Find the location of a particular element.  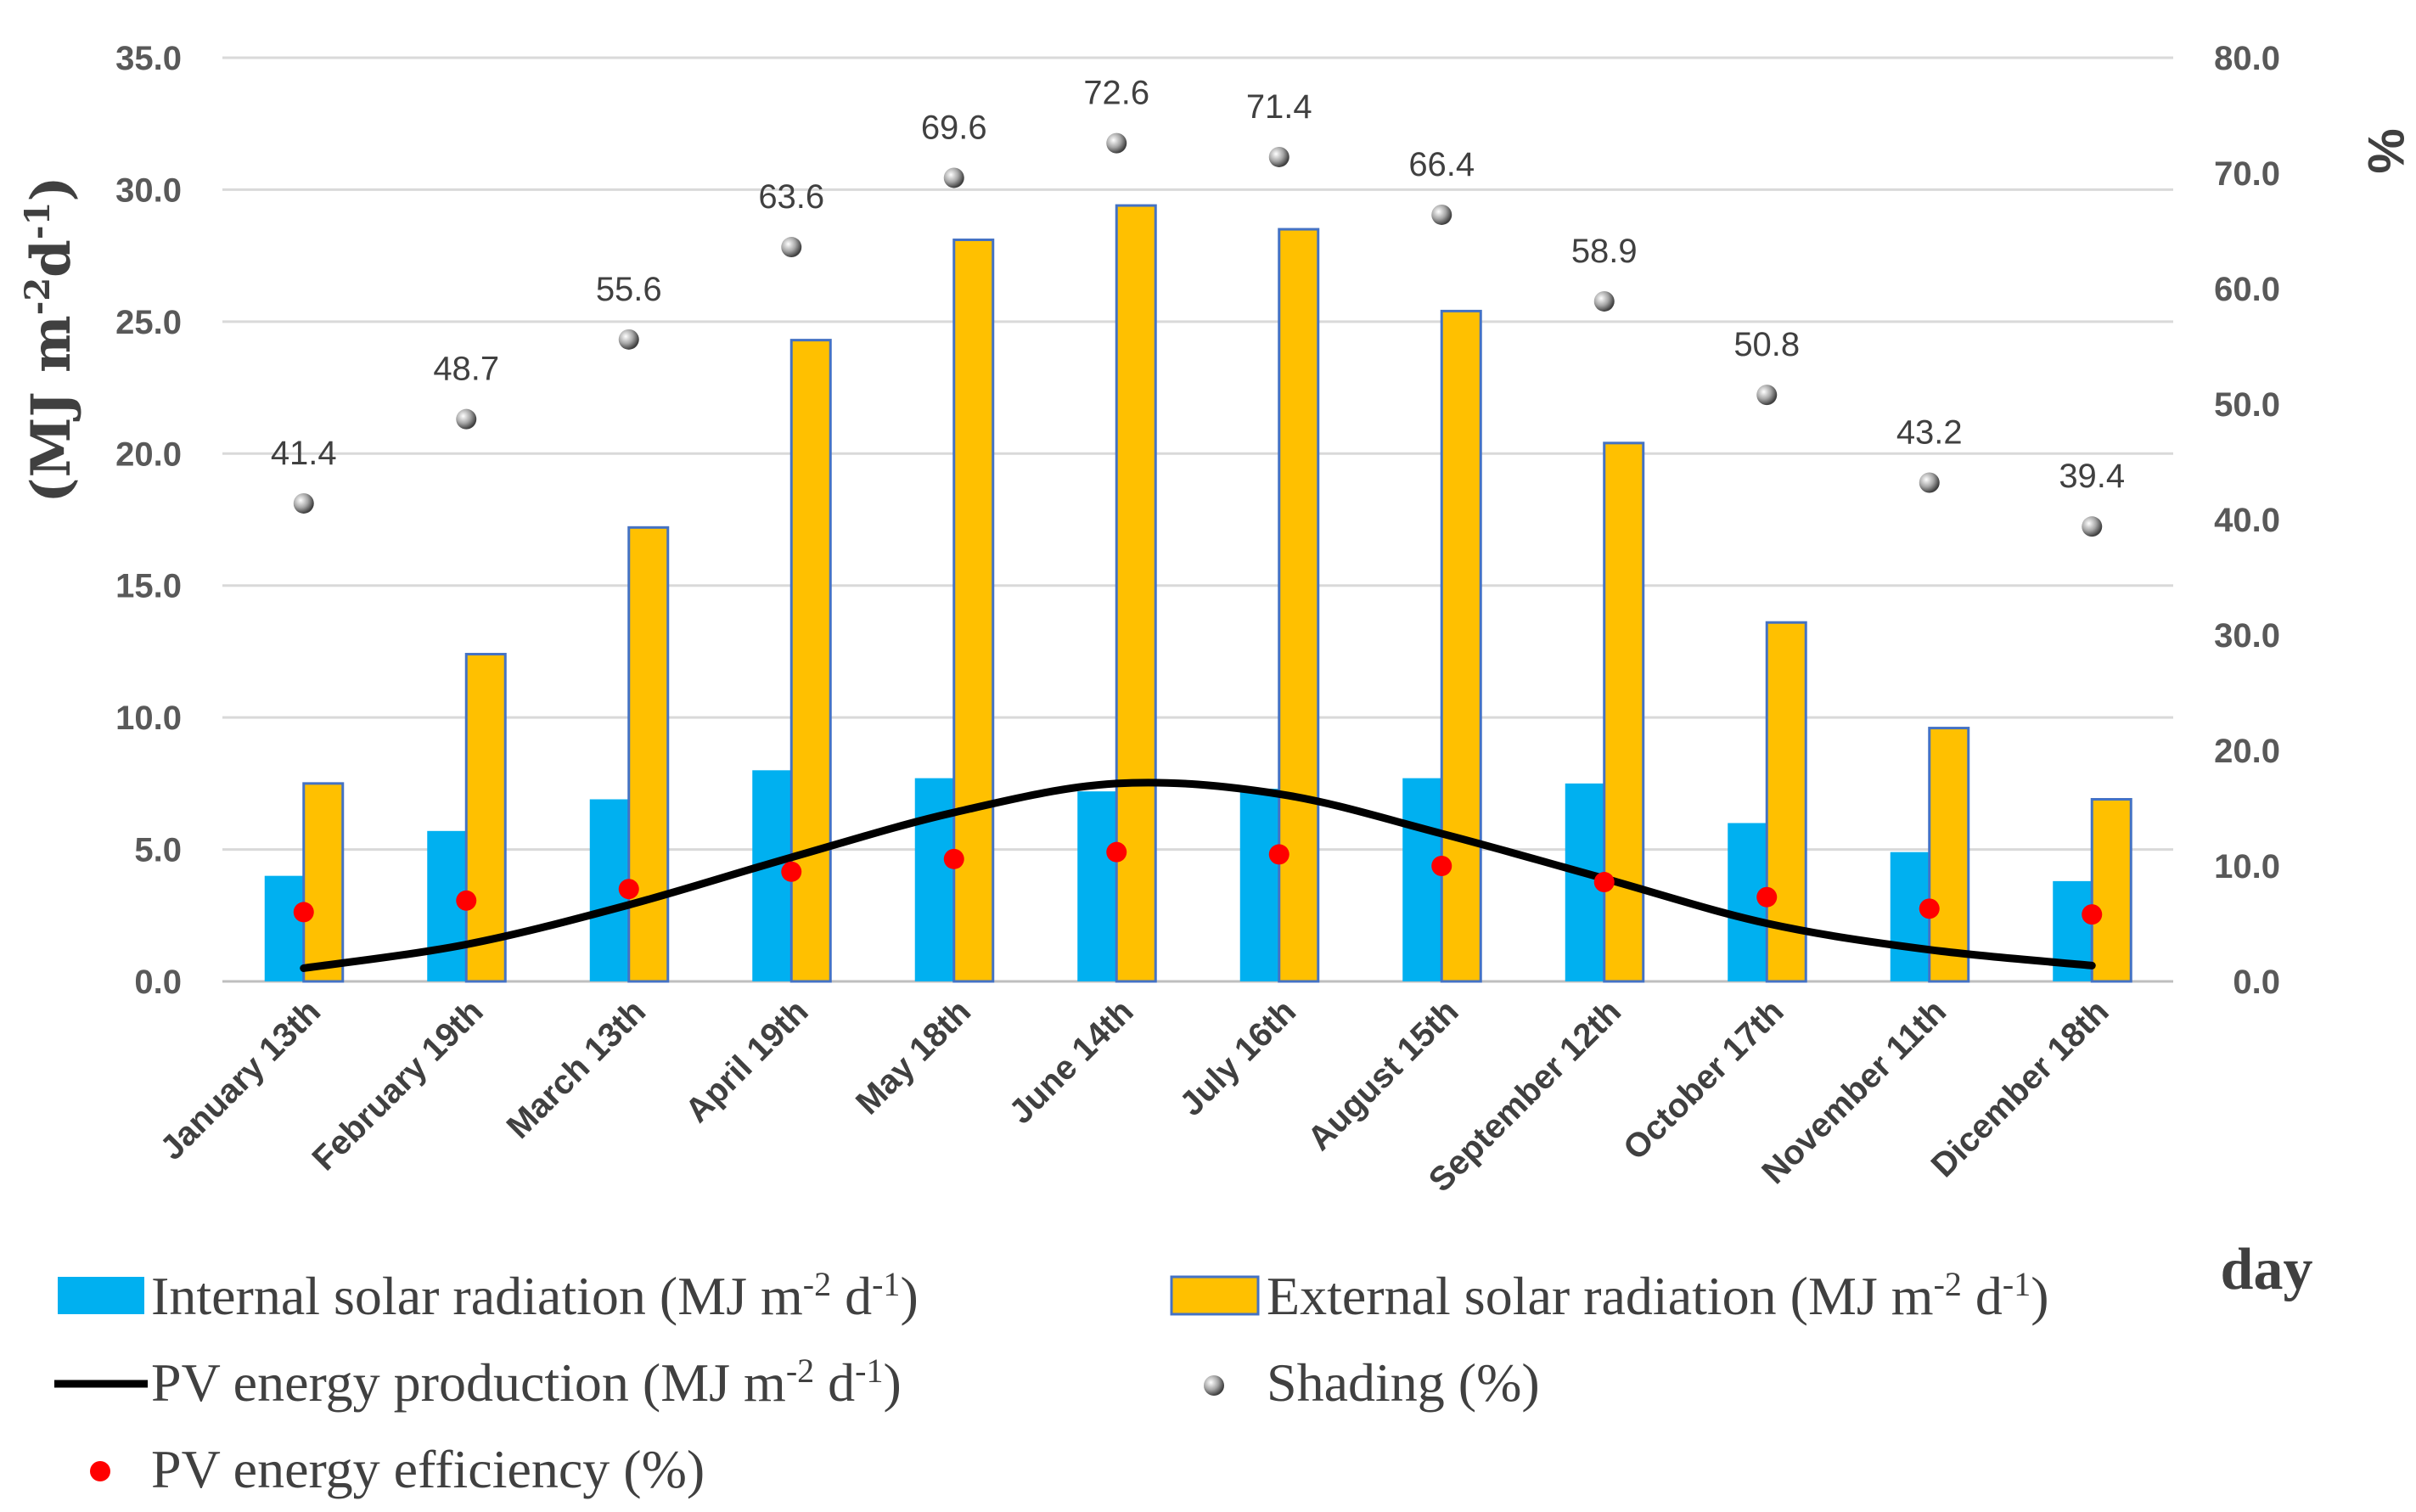

legend-swatch-internal is located at coordinates (101, 1295).